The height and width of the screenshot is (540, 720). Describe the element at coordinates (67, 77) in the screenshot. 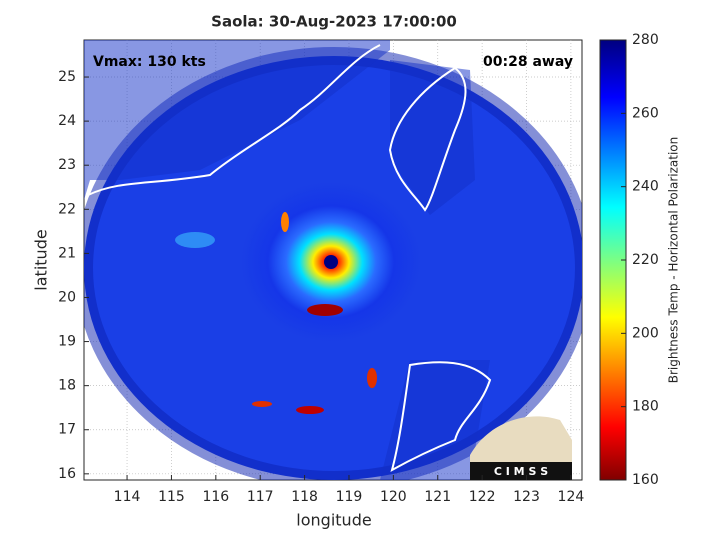

I see `y-tick-label: 25` at that location.